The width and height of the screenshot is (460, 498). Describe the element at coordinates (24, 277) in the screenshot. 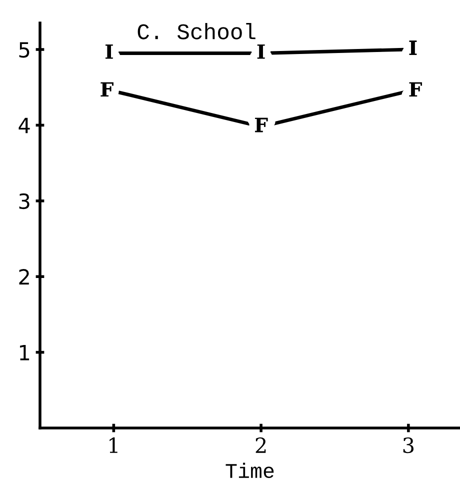

I see `y-tick-label: 2` at that location.